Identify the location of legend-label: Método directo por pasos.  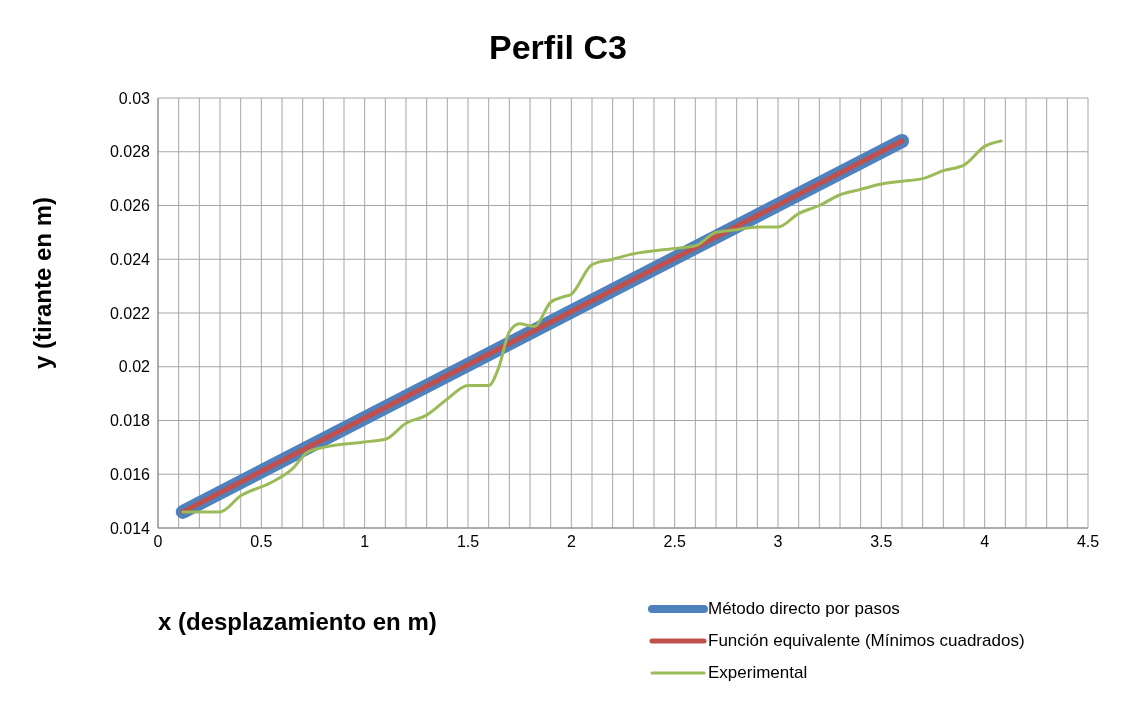
(804, 609).